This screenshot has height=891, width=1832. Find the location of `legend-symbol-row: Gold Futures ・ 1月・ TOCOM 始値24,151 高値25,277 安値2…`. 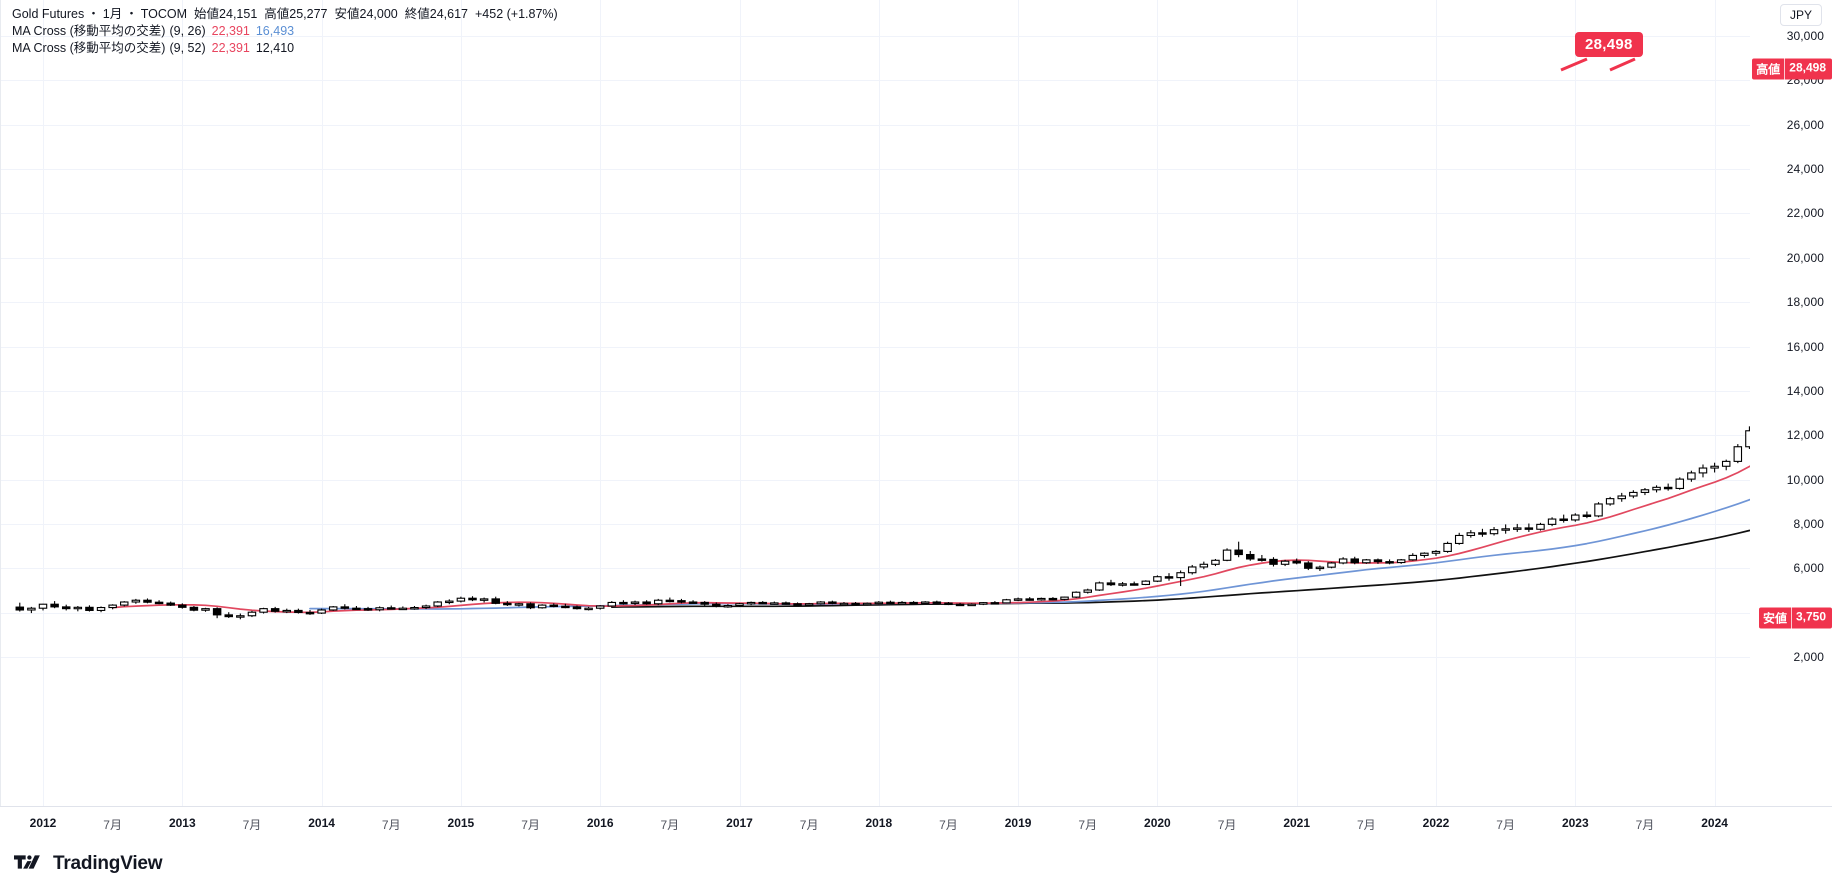

legend-symbol-row: Gold Futures ・ 1月・ TOCOM 始値24,151 高値25,277 安値2… is located at coordinates (285, 14).